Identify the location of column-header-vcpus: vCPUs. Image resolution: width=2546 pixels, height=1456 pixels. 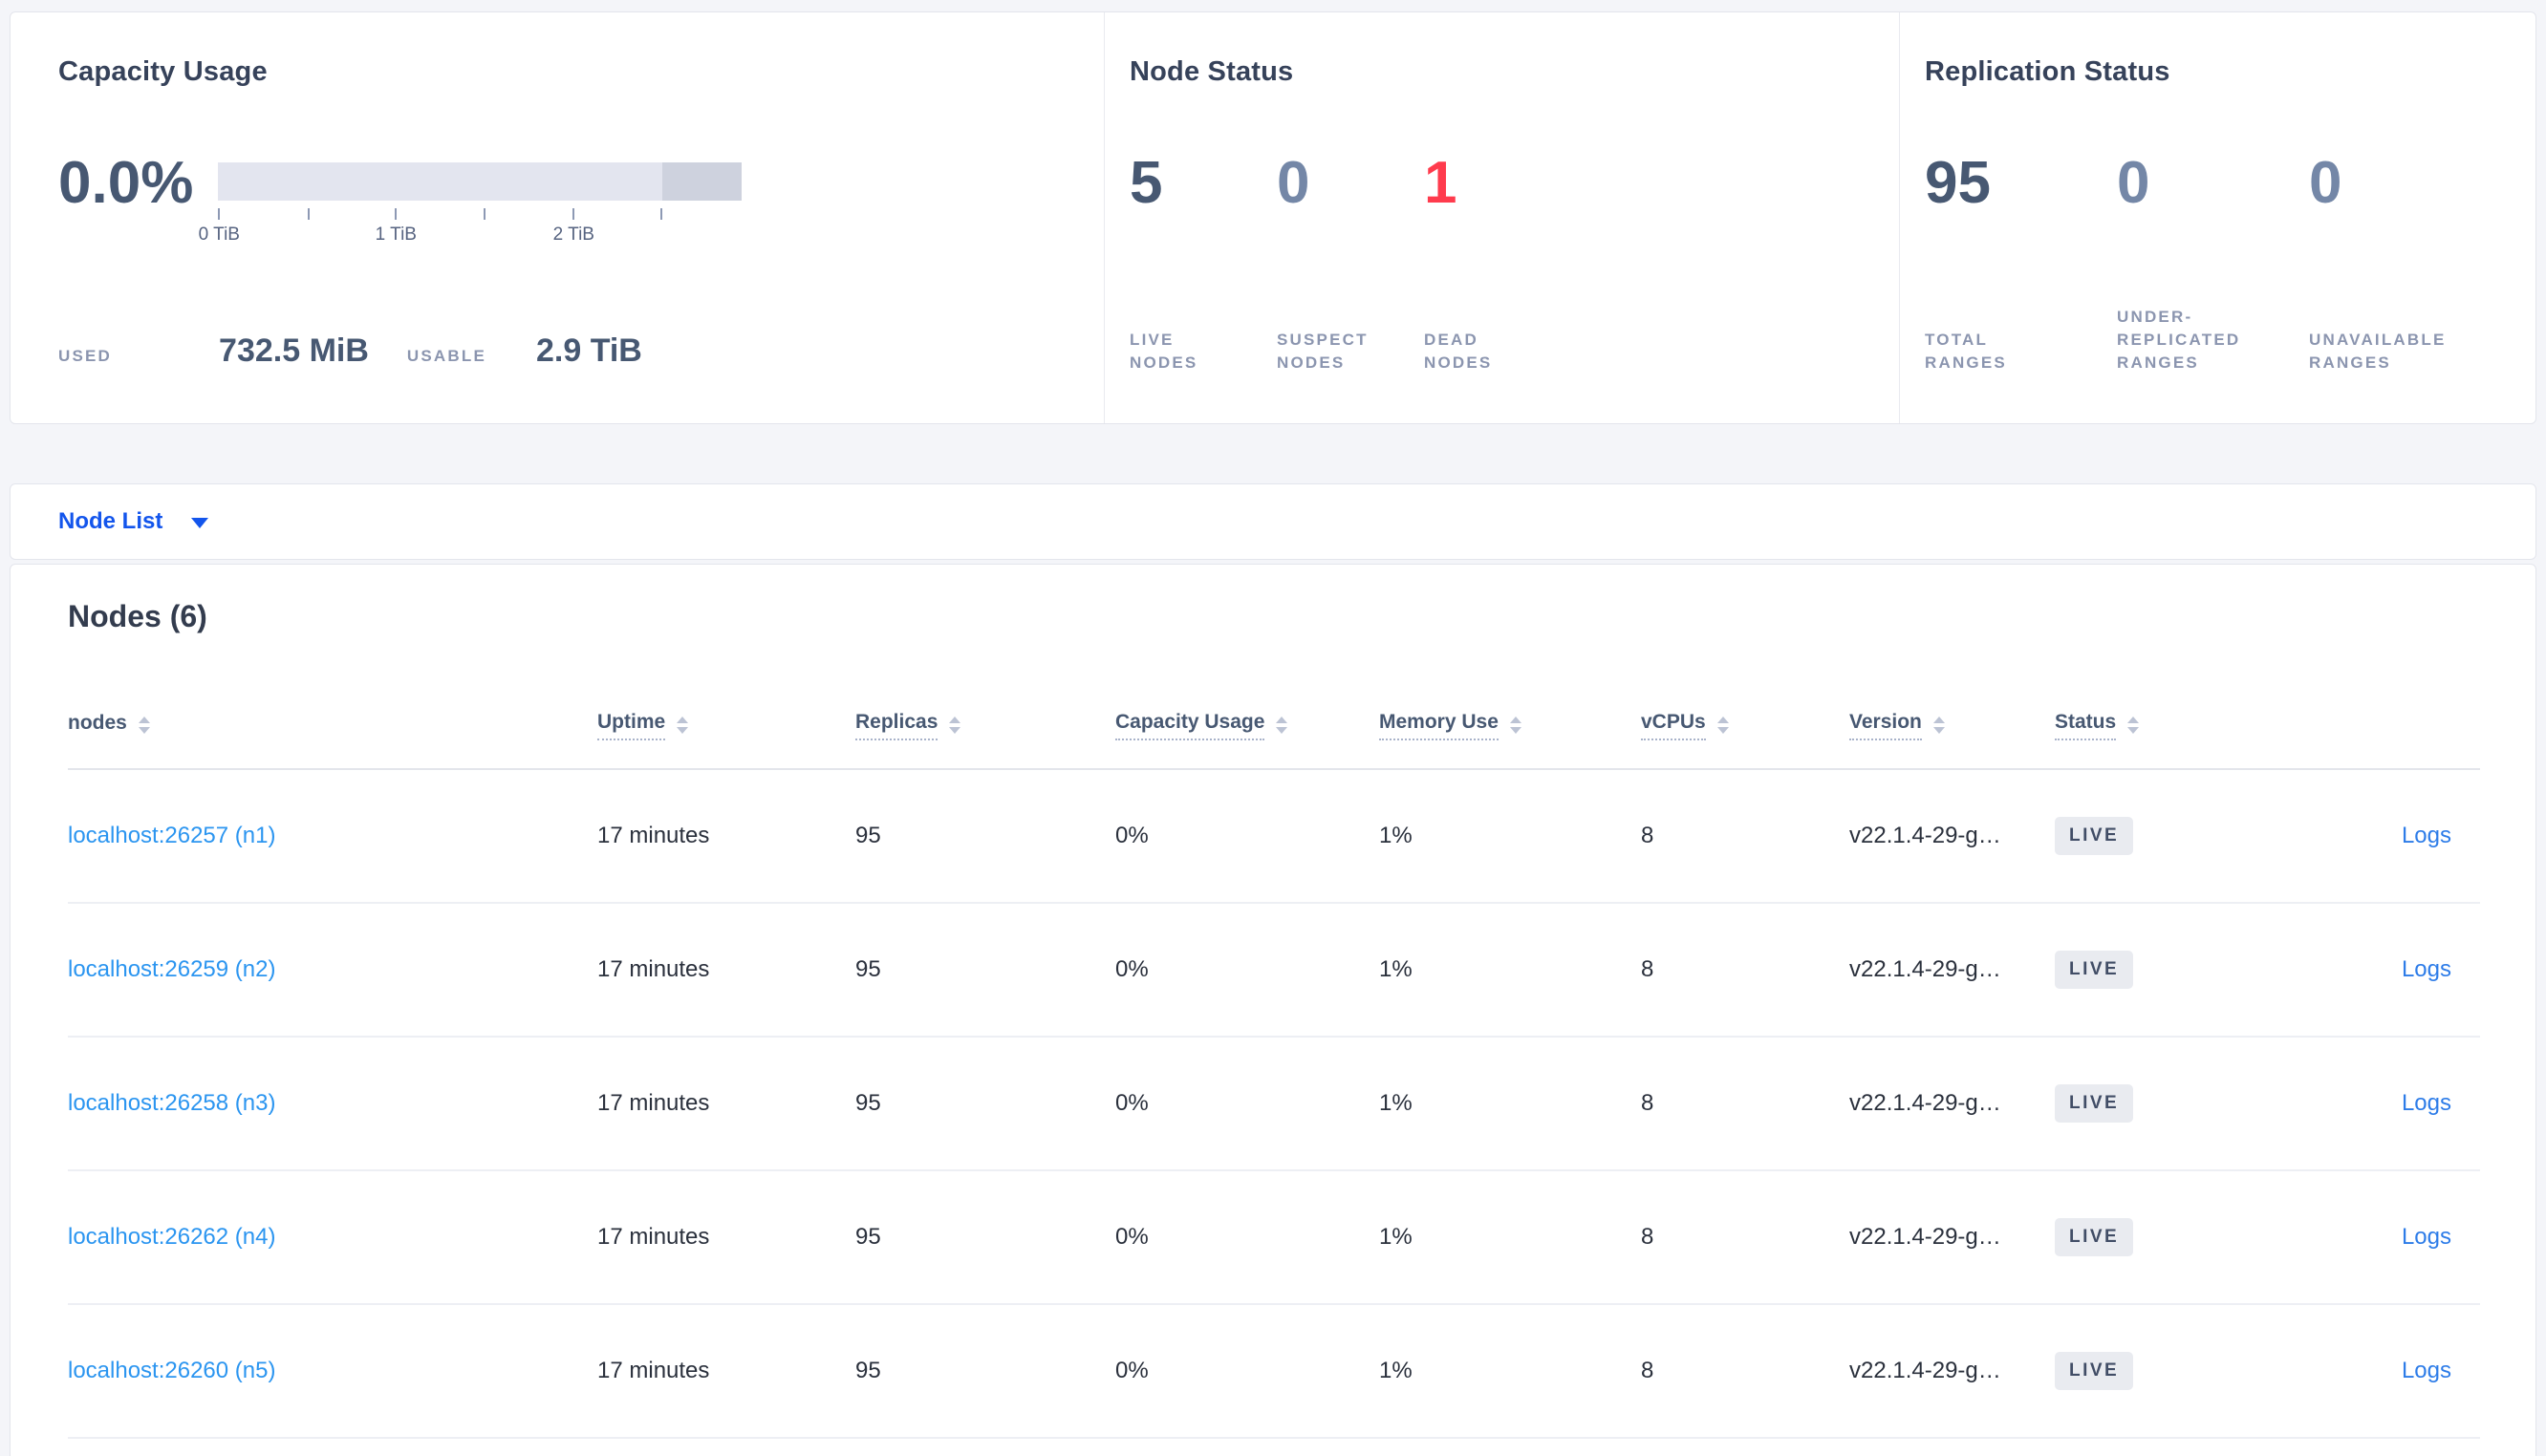
(1745, 725).